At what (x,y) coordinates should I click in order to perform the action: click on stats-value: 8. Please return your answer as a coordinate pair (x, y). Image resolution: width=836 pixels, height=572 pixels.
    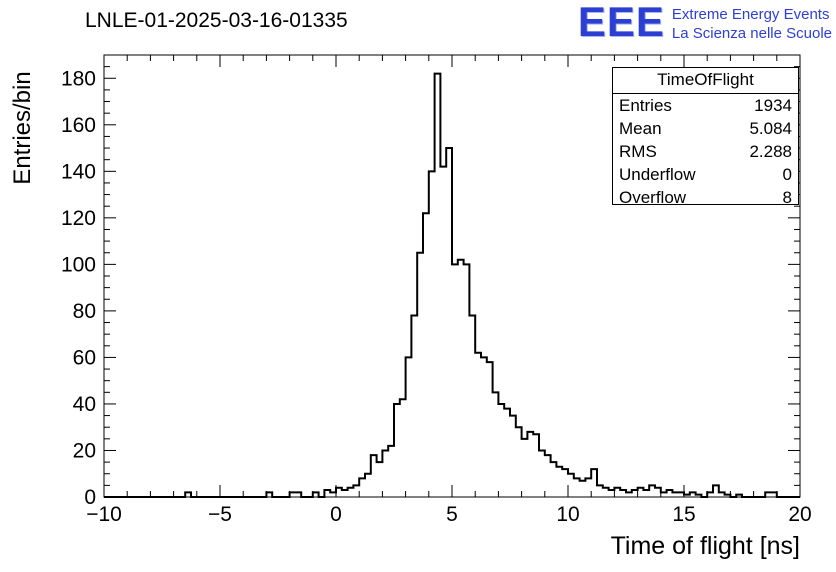
    Looking at the image, I should click on (787, 197).